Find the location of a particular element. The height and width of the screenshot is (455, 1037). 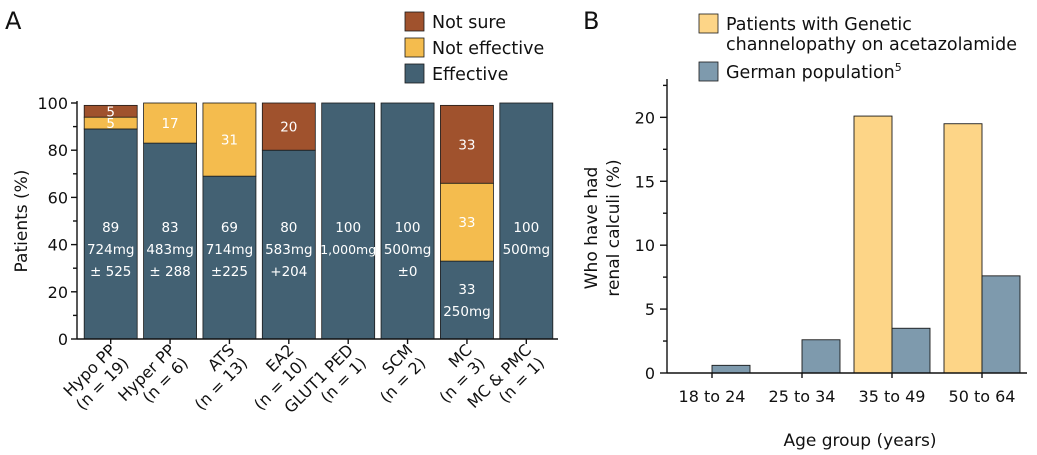

bar-label-3-0: 83 is located at coordinates (169, 228).